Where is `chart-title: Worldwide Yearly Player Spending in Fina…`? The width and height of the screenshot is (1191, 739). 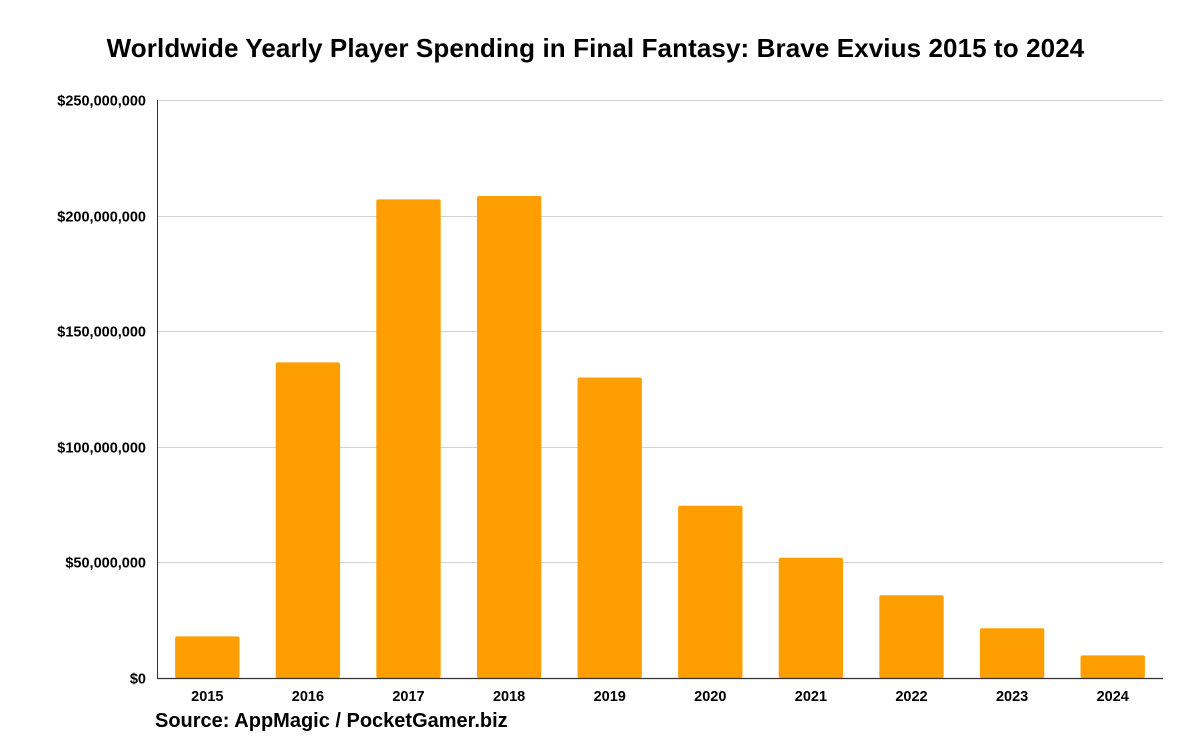
chart-title: Worldwide Yearly Player Spending in Fina… is located at coordinates (595, 48).